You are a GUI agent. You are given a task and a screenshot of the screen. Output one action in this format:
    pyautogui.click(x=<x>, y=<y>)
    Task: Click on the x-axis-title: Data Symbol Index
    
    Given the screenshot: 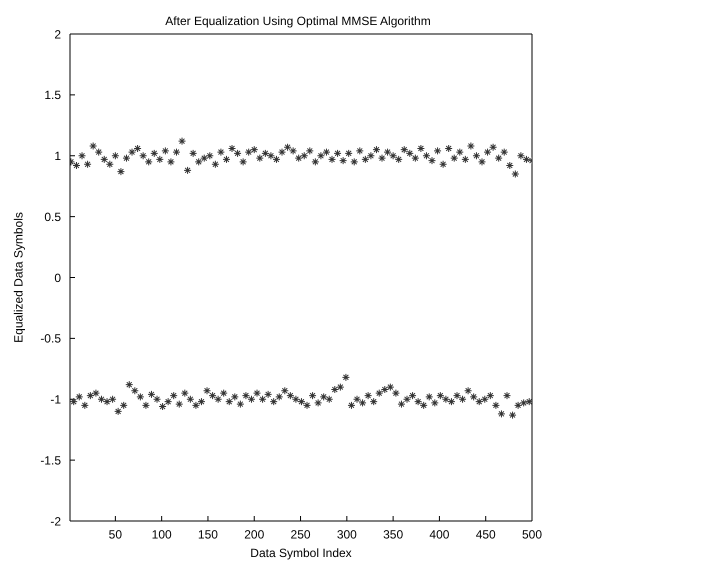 What is the action you would take?
    pyautogui.click(x=301, y=553)
    